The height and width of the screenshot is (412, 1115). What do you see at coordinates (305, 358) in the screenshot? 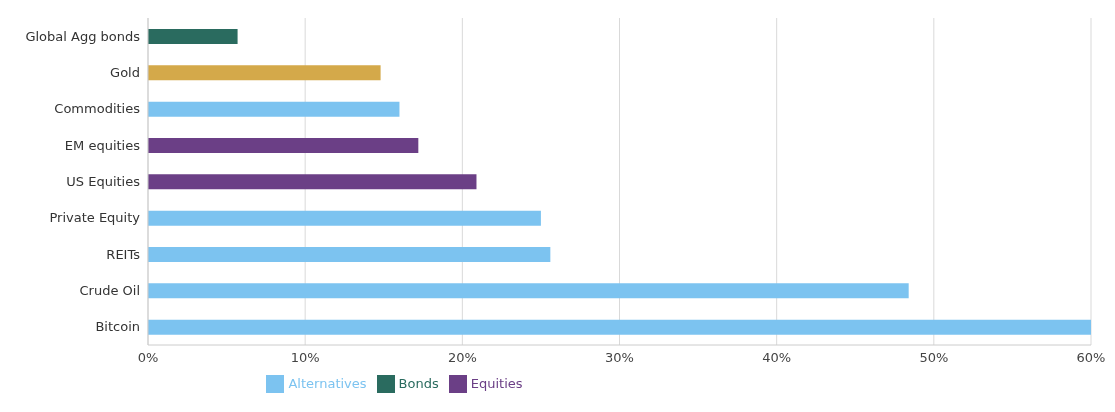
I see `x-tick-label: 10%` at bounding box center [305, 358].